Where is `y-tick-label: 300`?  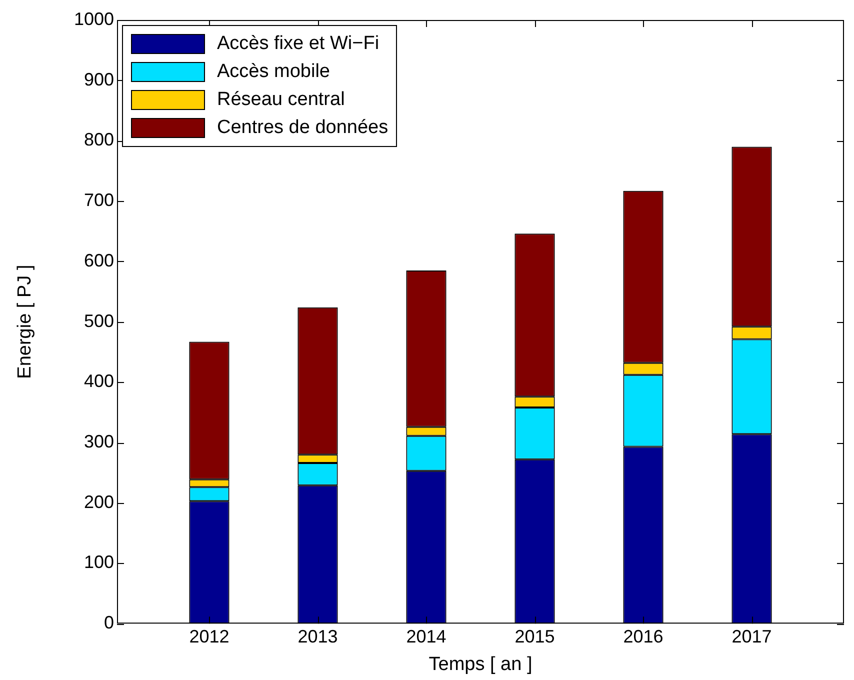 y-tick-label: 300 is located at coordinates (99, 441).